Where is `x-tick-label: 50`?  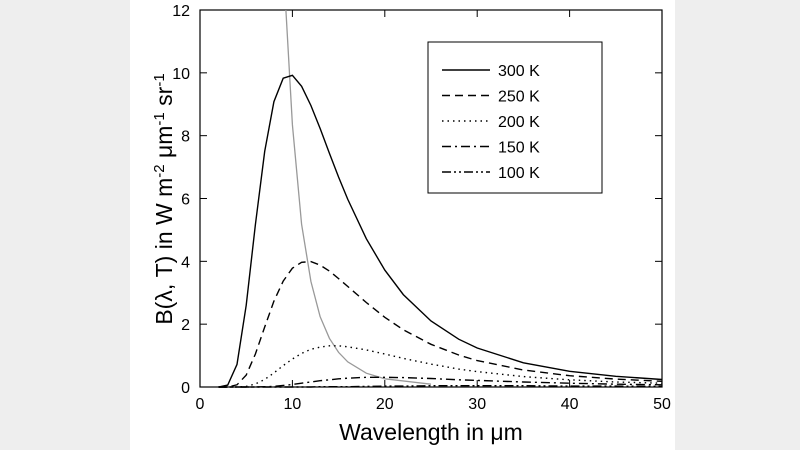
x-tick-label: 50 is located at coordinates (662, 404).